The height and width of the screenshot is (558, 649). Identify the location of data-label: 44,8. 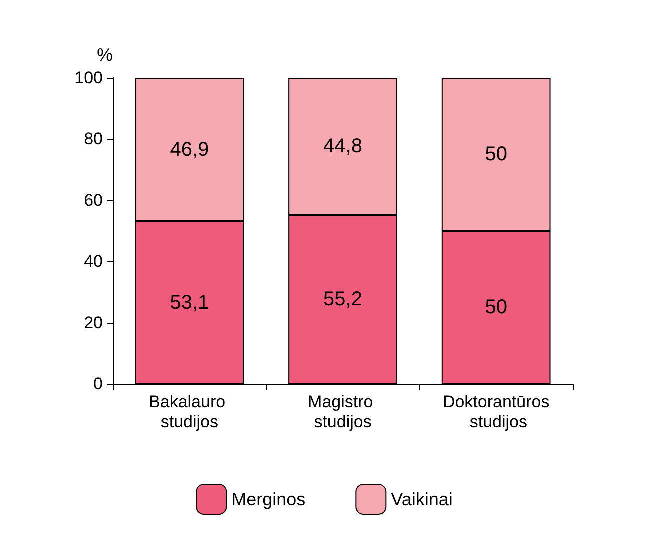
(343, 147).